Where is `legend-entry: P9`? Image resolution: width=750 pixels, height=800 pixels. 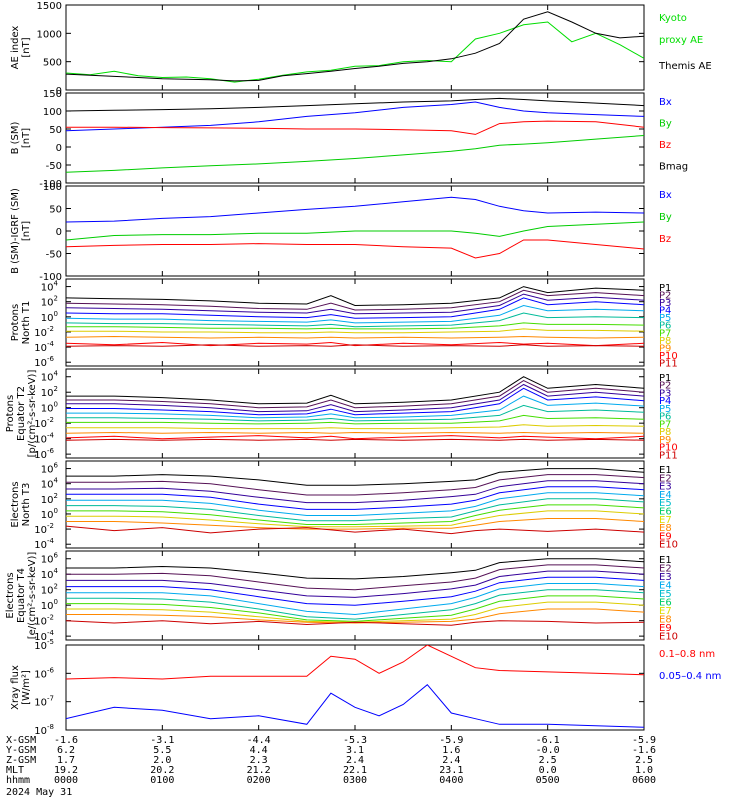
legend-entry: P9 is located at coordinates (665, 440).